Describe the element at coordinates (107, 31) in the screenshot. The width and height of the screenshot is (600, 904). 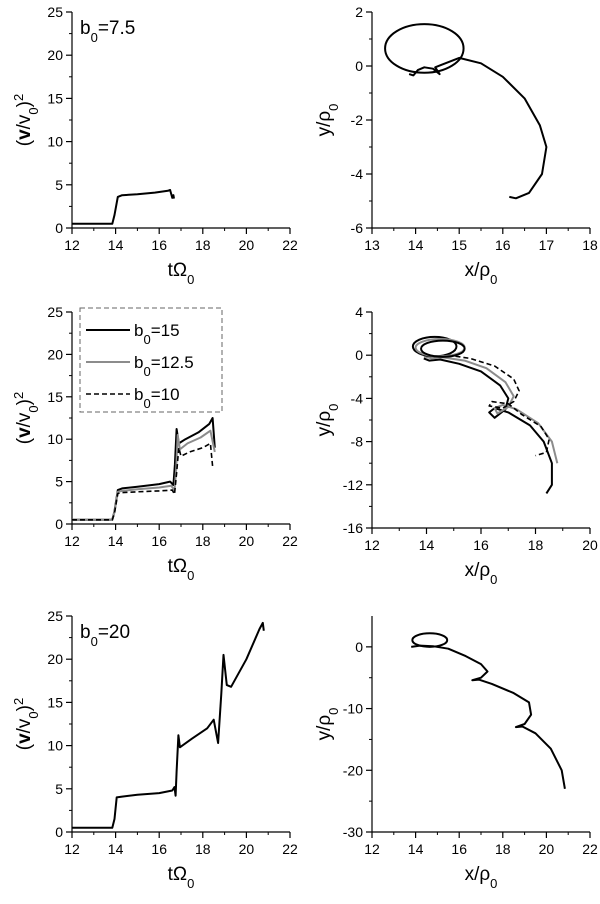
I see `parameter-annotation: b0=7.5` at that location.